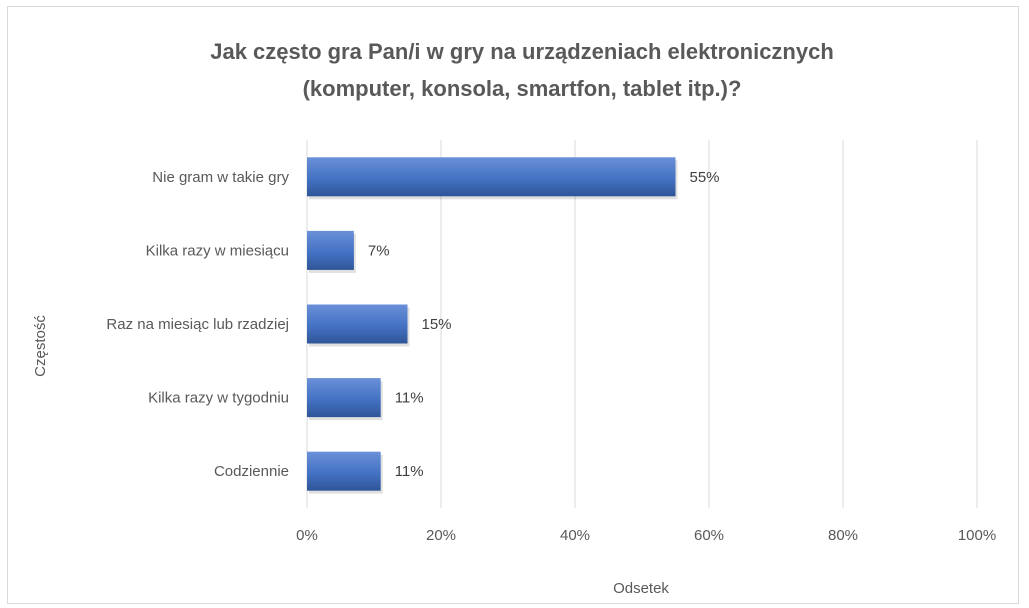 This screenshot has height=608, width=1029. I want to click on data-label: 7%, so click(379, 250).